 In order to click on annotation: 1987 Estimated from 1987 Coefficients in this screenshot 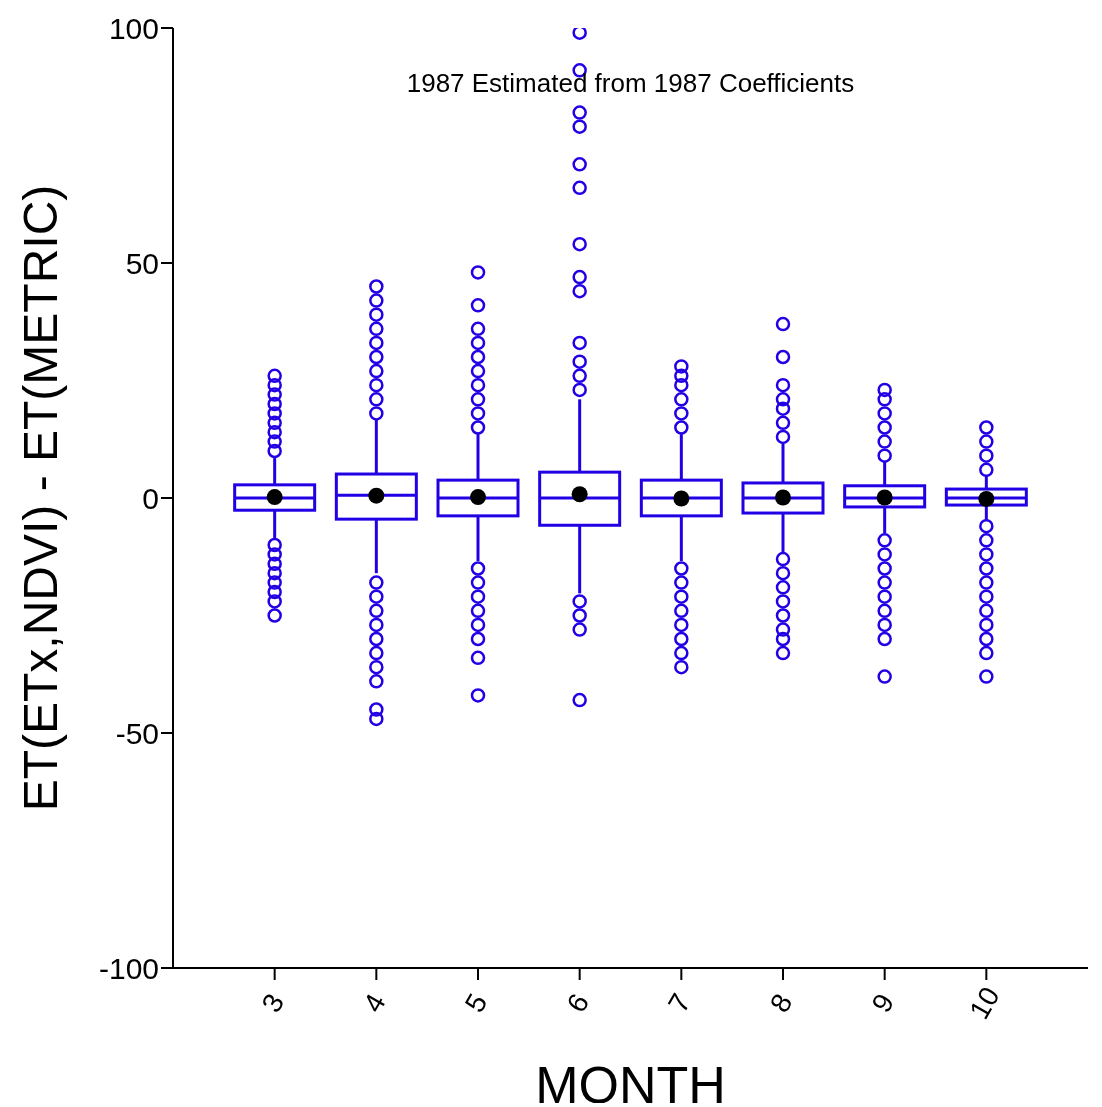, I will do `click(630, 83)`.